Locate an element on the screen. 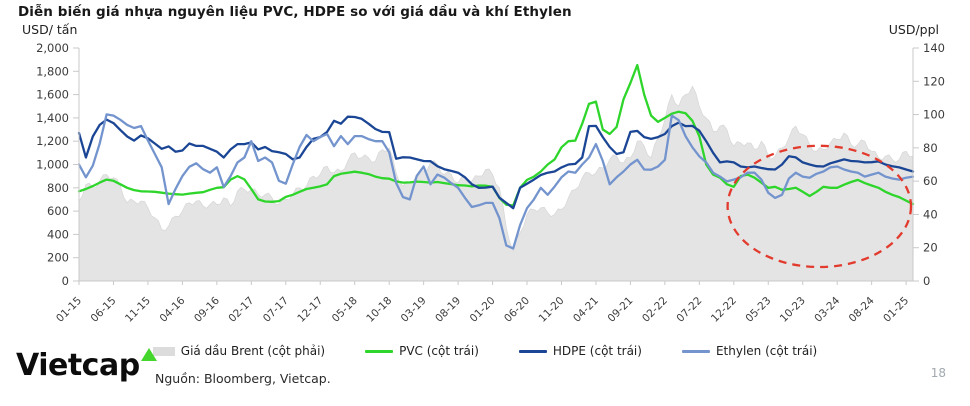 The width and height of the screenshot is (970, 406). x-axis-tick-label: 11-15 is located at coordinates (138, 310).